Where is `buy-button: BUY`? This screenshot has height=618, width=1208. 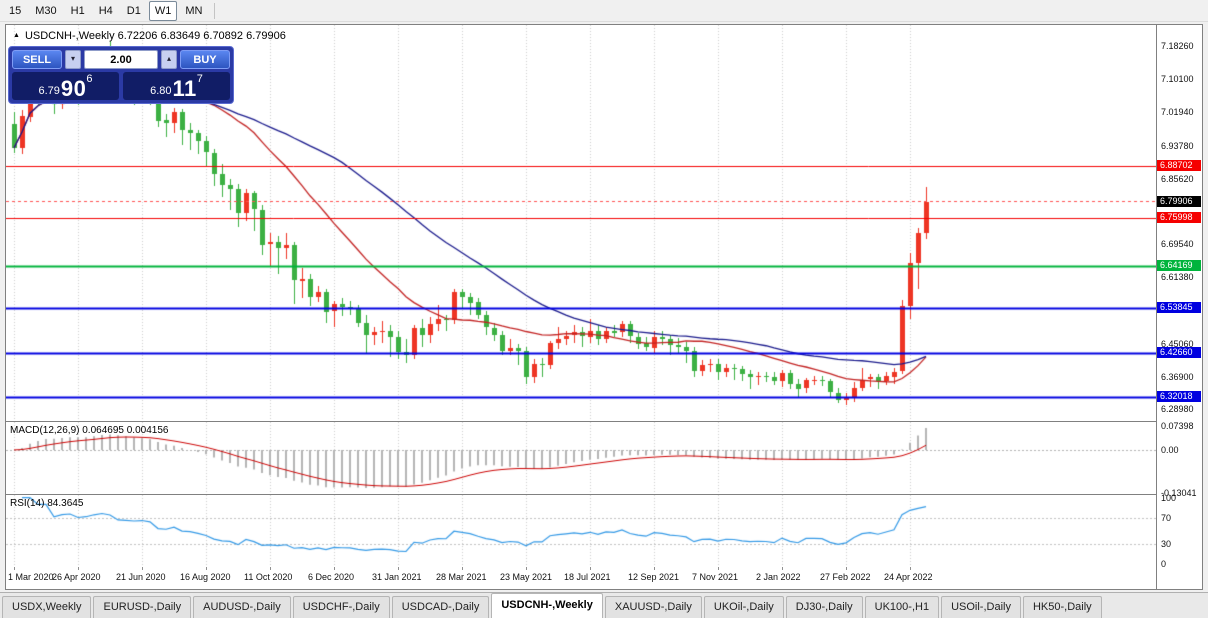
buy-button: BUY is located at coordinates (205, 59).